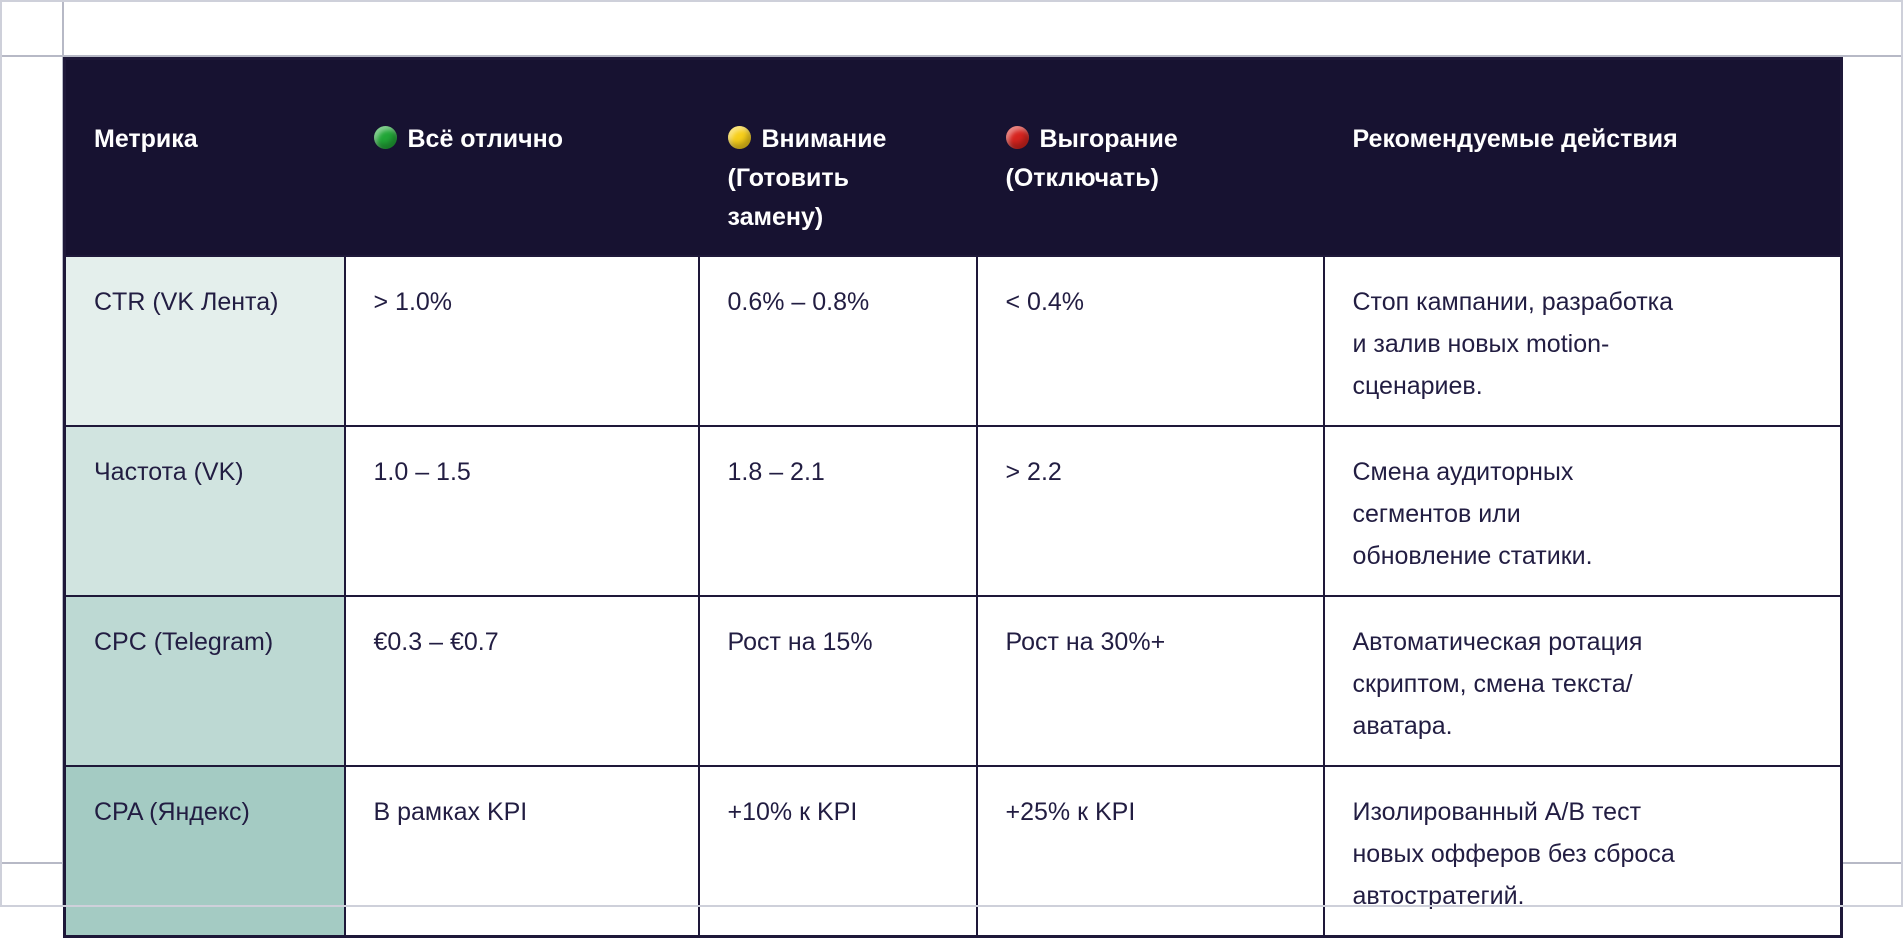 The height and width of the screenshot is (938, 1903). Describe the element at coordinates (204, 511) in the screenshot. I see `metric-cell: Частота (VK)` at that location.